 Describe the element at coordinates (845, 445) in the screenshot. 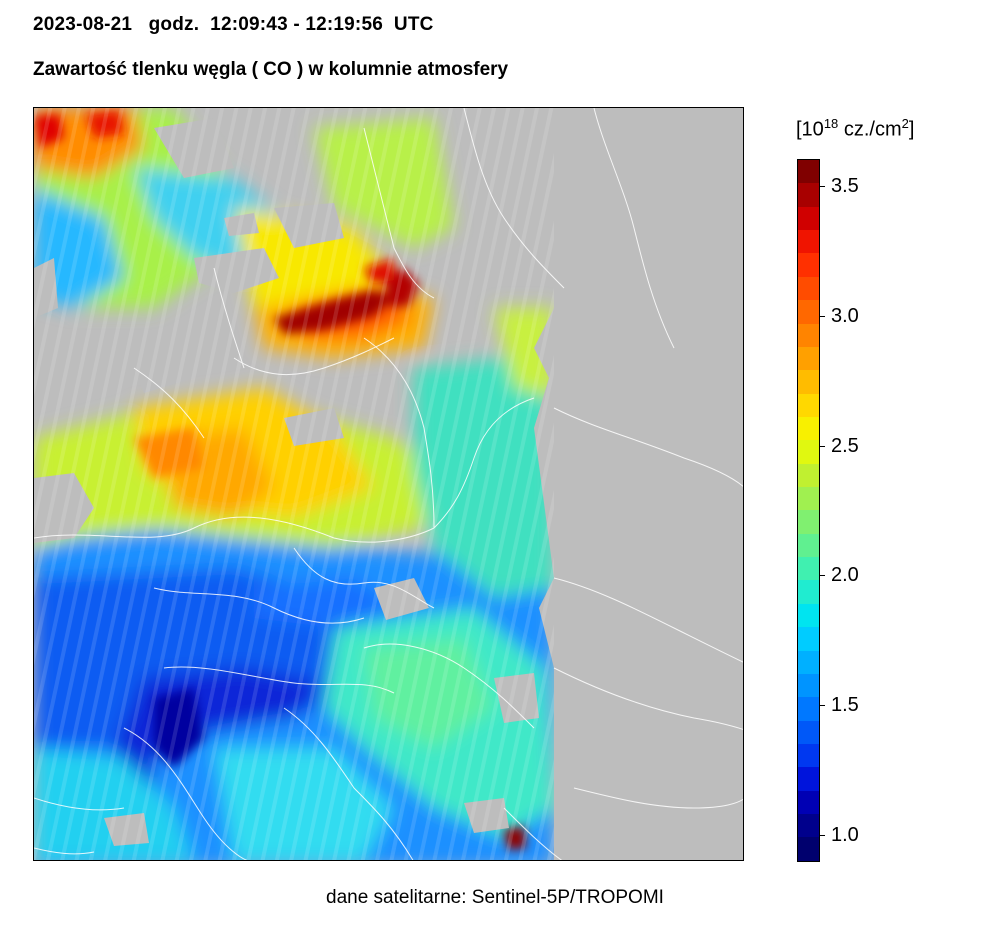

I see `colorbar-tick-label: 2.5` at that location.